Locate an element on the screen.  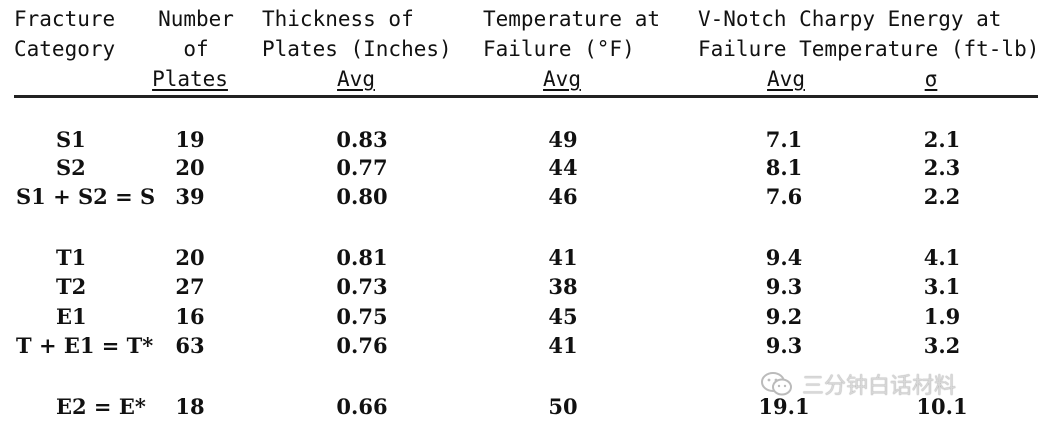
cell-sigma: 10.1 is located at coordinates (942, 406).